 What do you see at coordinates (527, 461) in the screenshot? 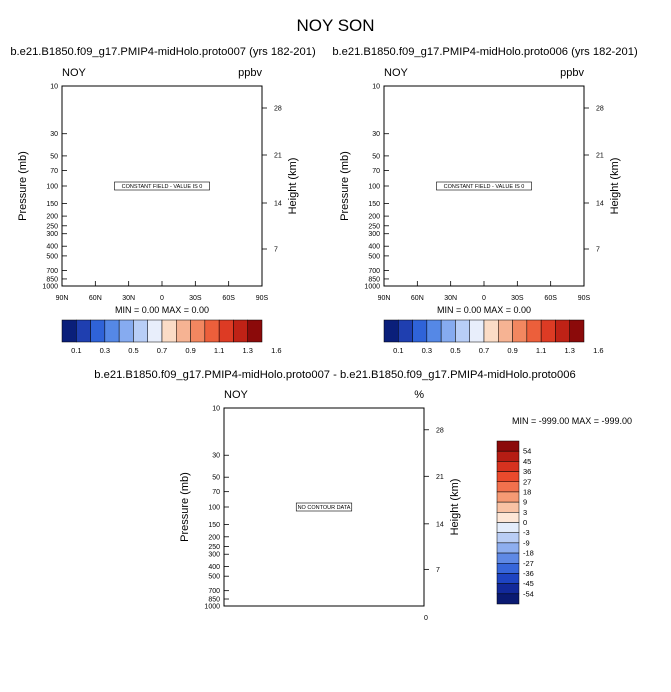
I see `colorbar-label: 45` at bounding box center [527, 461].